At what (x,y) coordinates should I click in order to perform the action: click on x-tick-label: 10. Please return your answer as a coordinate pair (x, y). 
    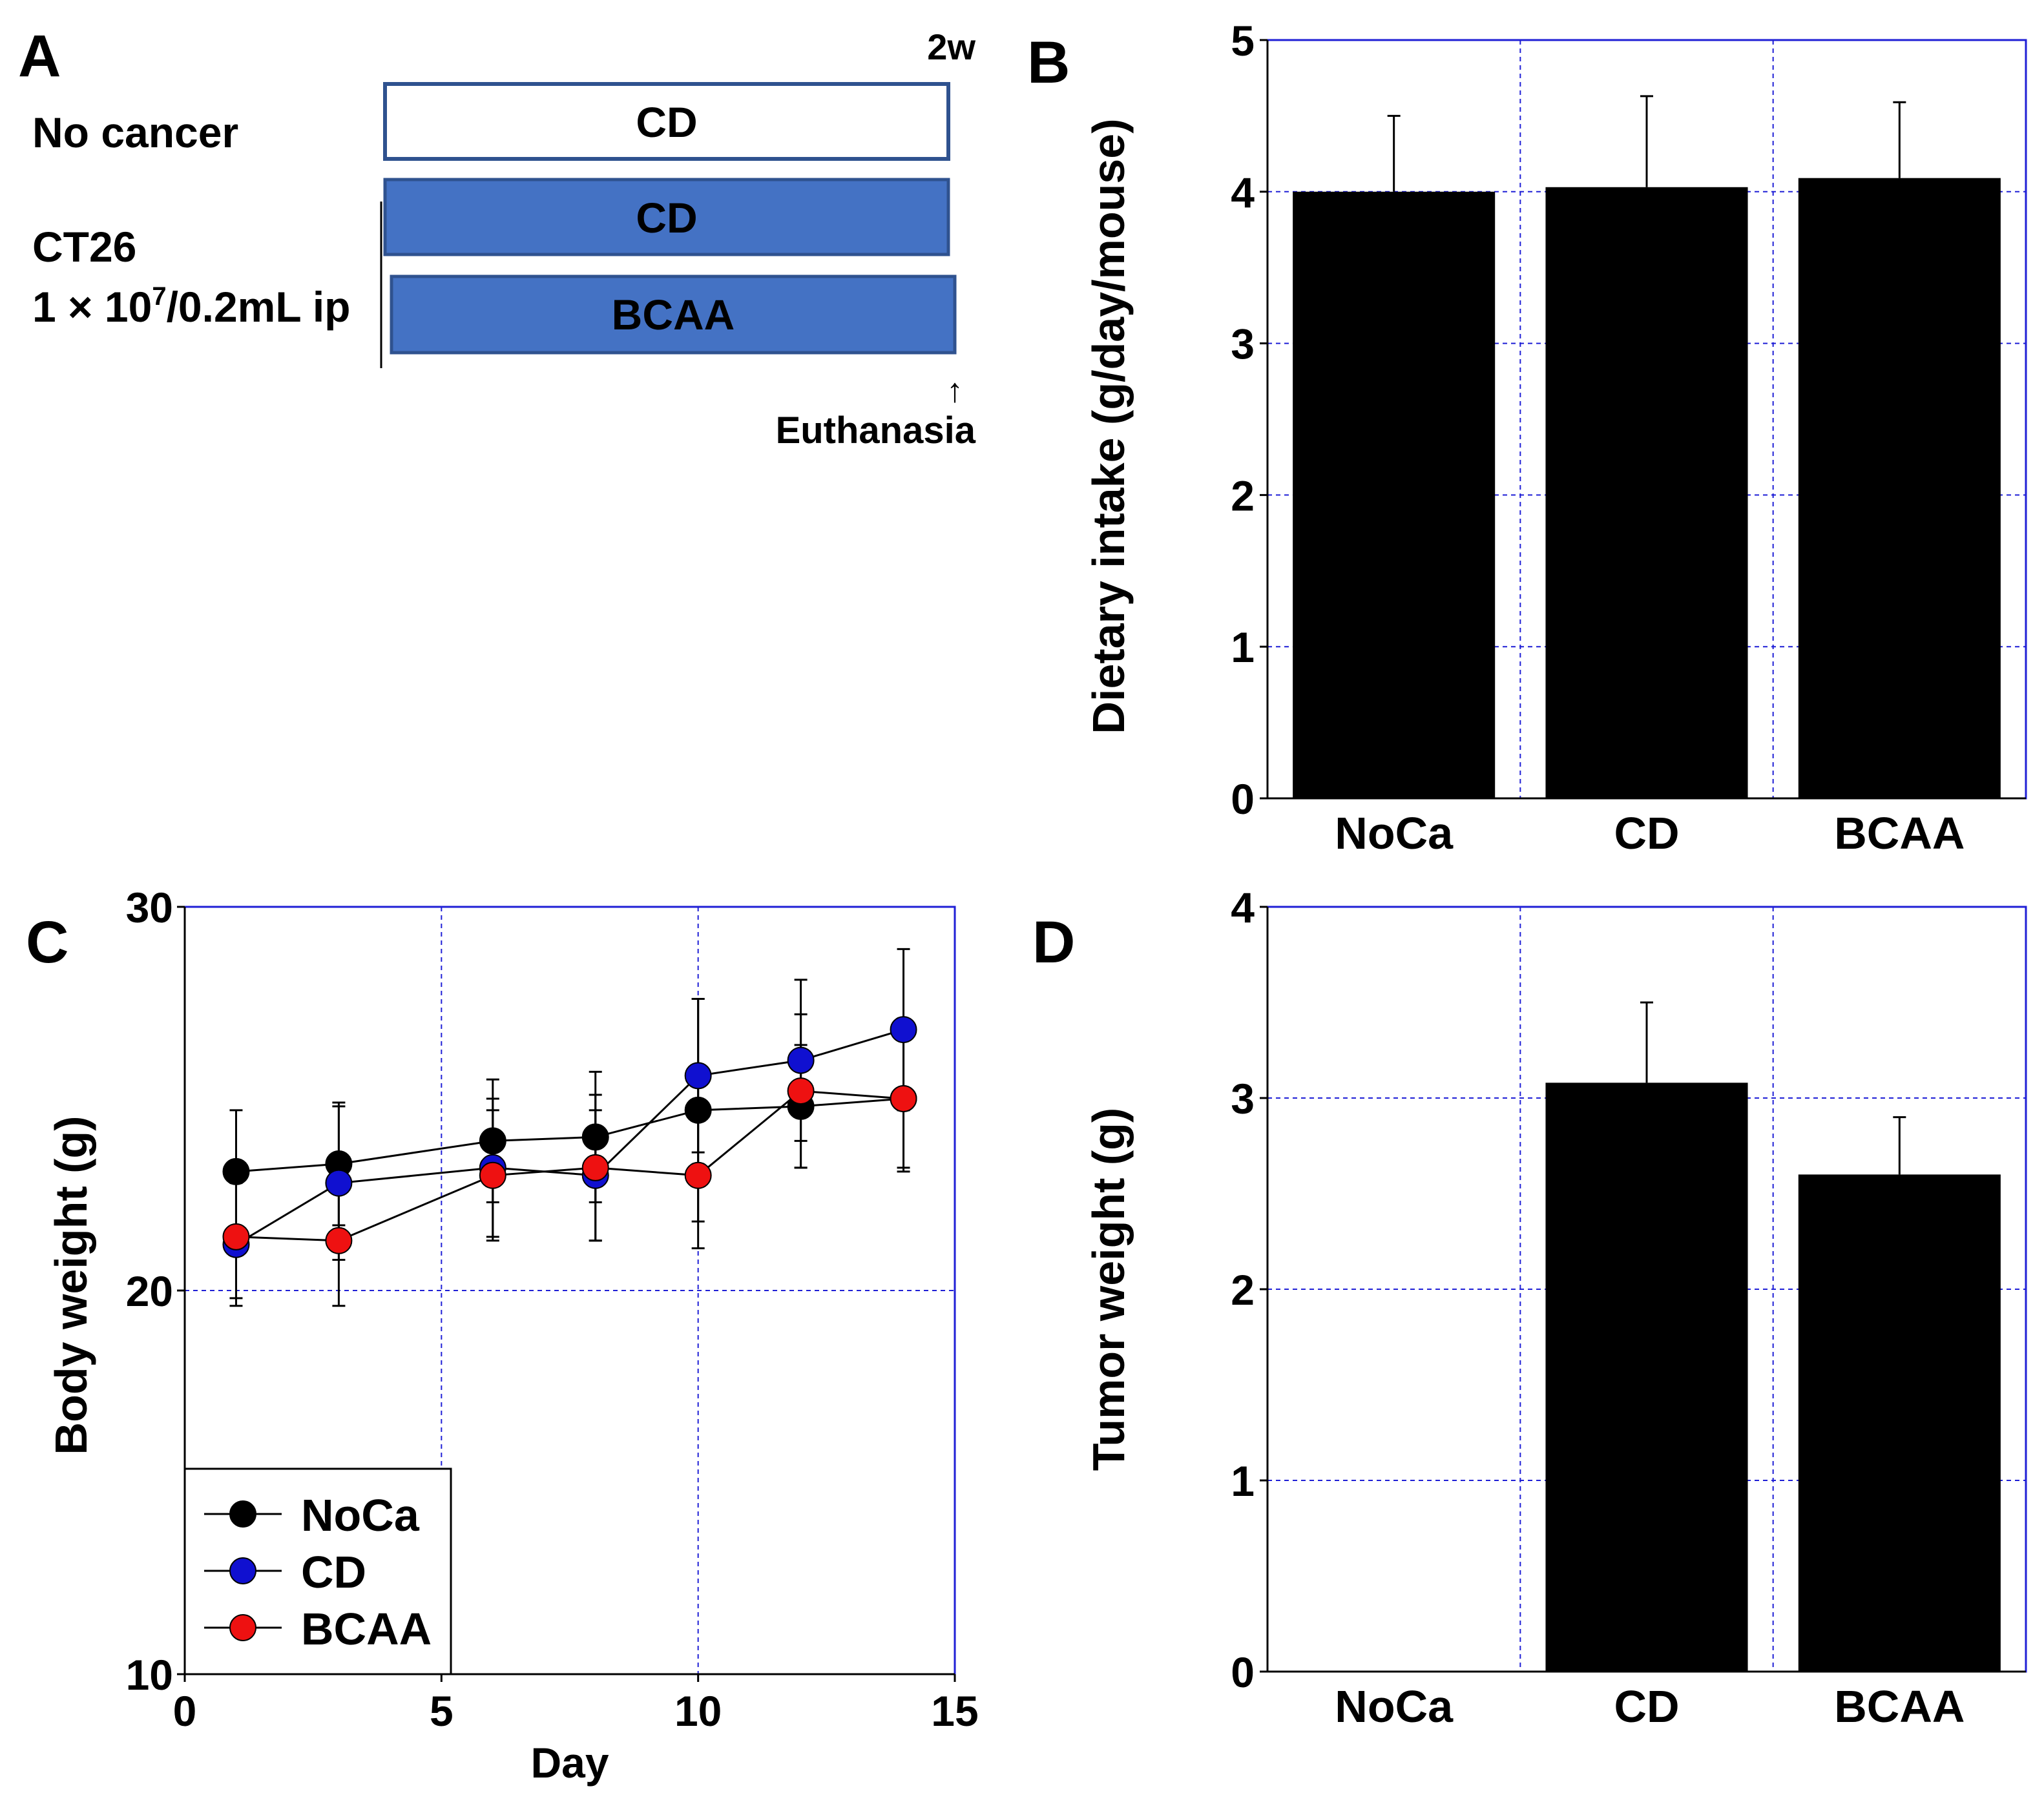
    Looking at the image, I should click on (698, 1711).